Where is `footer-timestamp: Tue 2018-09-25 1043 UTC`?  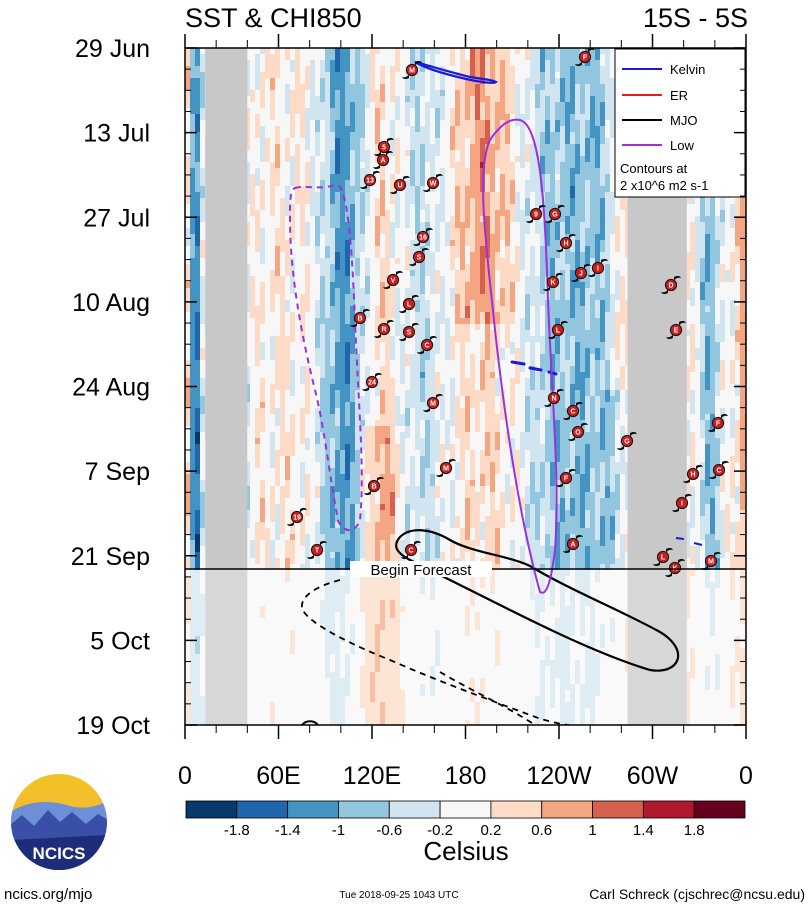 footer-timestamp: Tue 2018-09-25 1043 UTC is located at coordinates (398, 895).